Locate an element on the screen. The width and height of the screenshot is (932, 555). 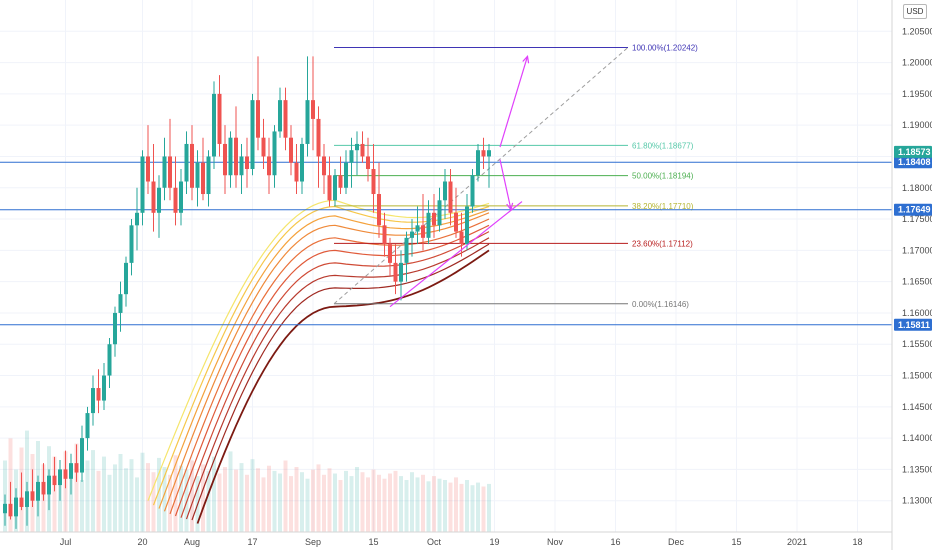
price-tick-label: 1.20500 is located at coordinates (917, 31).